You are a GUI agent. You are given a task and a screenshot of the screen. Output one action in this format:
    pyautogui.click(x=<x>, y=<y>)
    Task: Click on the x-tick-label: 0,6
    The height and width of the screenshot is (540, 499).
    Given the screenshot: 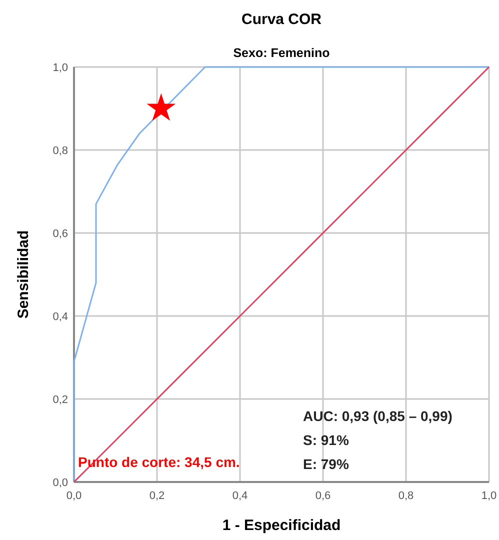 What is the action you would take?
    pyautogui.click(x=323, y=496)
    